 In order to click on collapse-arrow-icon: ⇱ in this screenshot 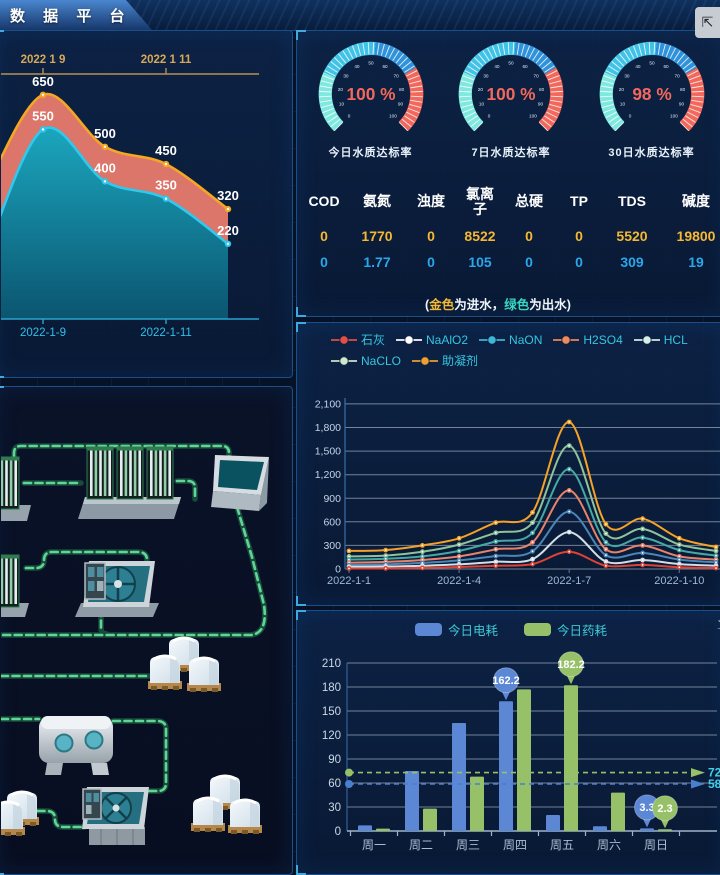, I will do `click(707, 22)`.